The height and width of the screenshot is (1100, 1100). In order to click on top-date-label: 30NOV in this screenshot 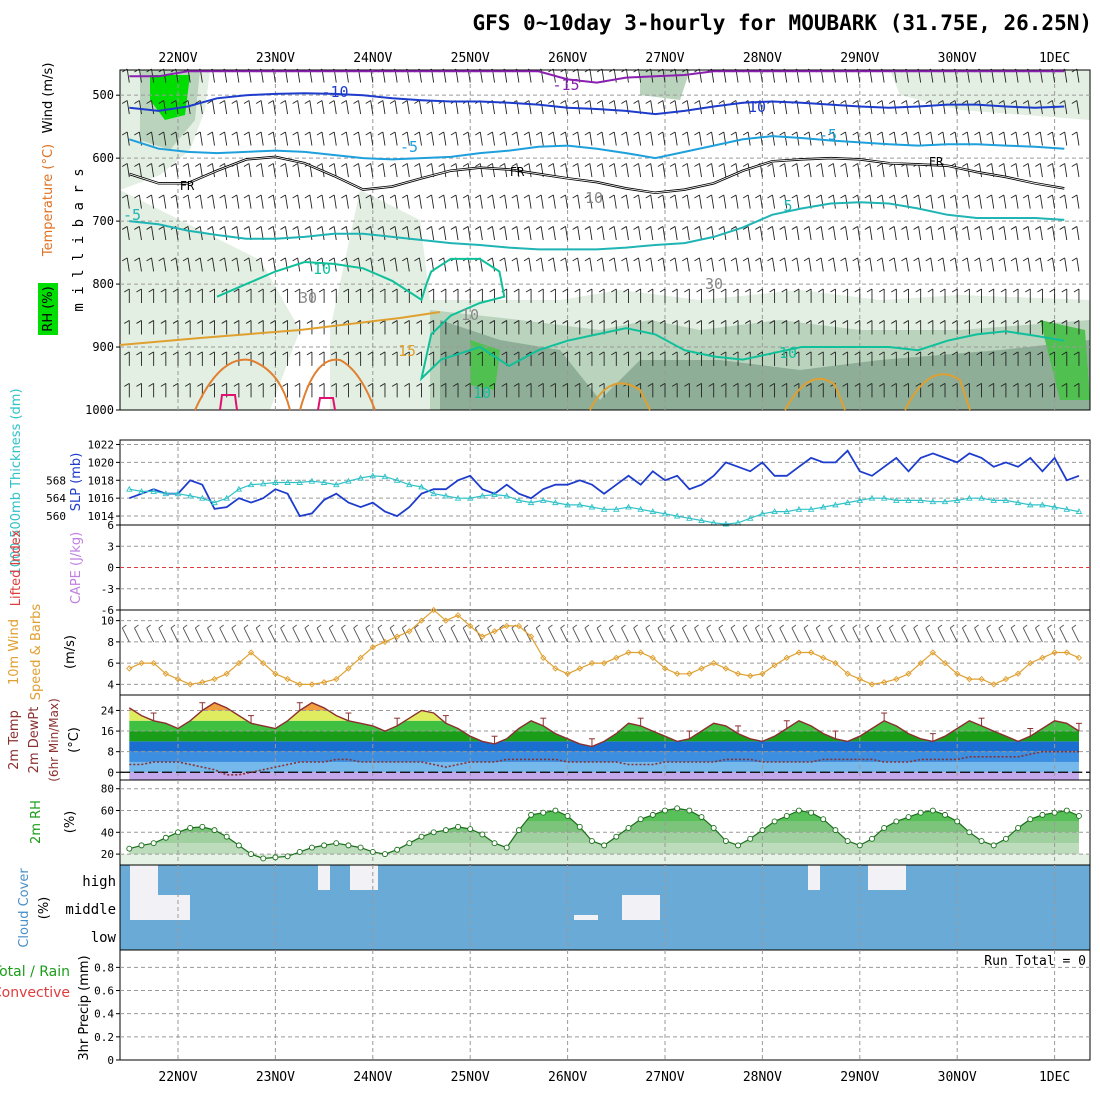, I will do `click(957, 58)`.